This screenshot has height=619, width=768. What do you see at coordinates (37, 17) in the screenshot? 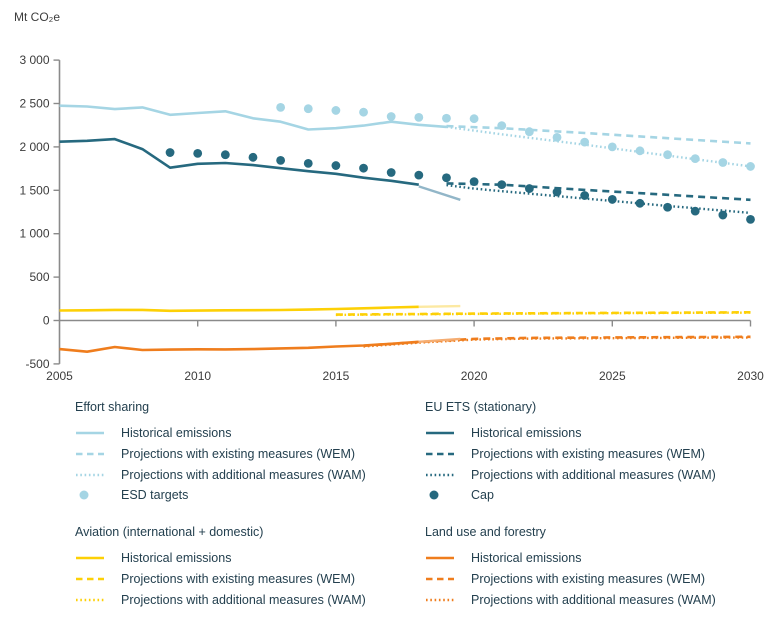
I see `y-axis-title: Mt CO₂e` at bounding box center [37, 17].